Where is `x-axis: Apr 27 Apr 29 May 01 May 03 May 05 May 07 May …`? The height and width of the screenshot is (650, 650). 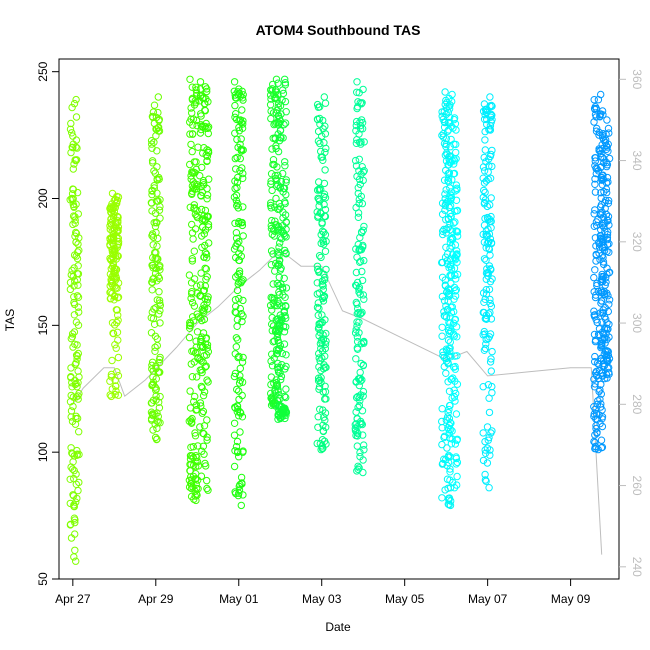
x-axis: Apr 27 Apr 29 May 01 May 03 May 05 May 07 May … is located at coordinates (323, 592).